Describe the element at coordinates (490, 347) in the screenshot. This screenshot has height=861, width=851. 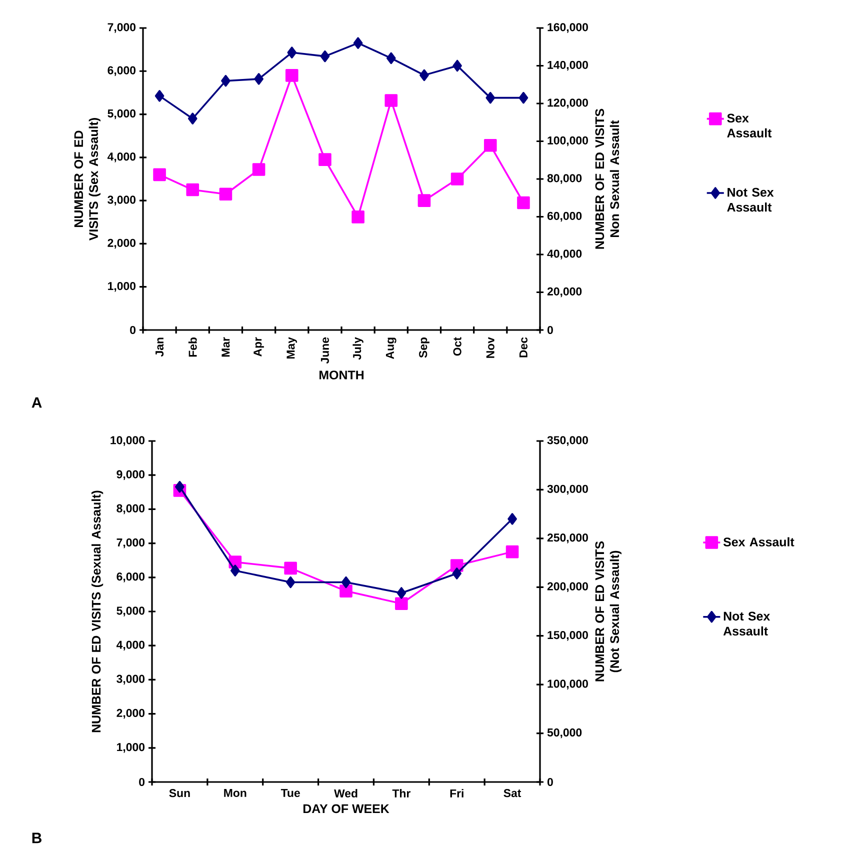
I see `x-tick-label: Nov` at that location.